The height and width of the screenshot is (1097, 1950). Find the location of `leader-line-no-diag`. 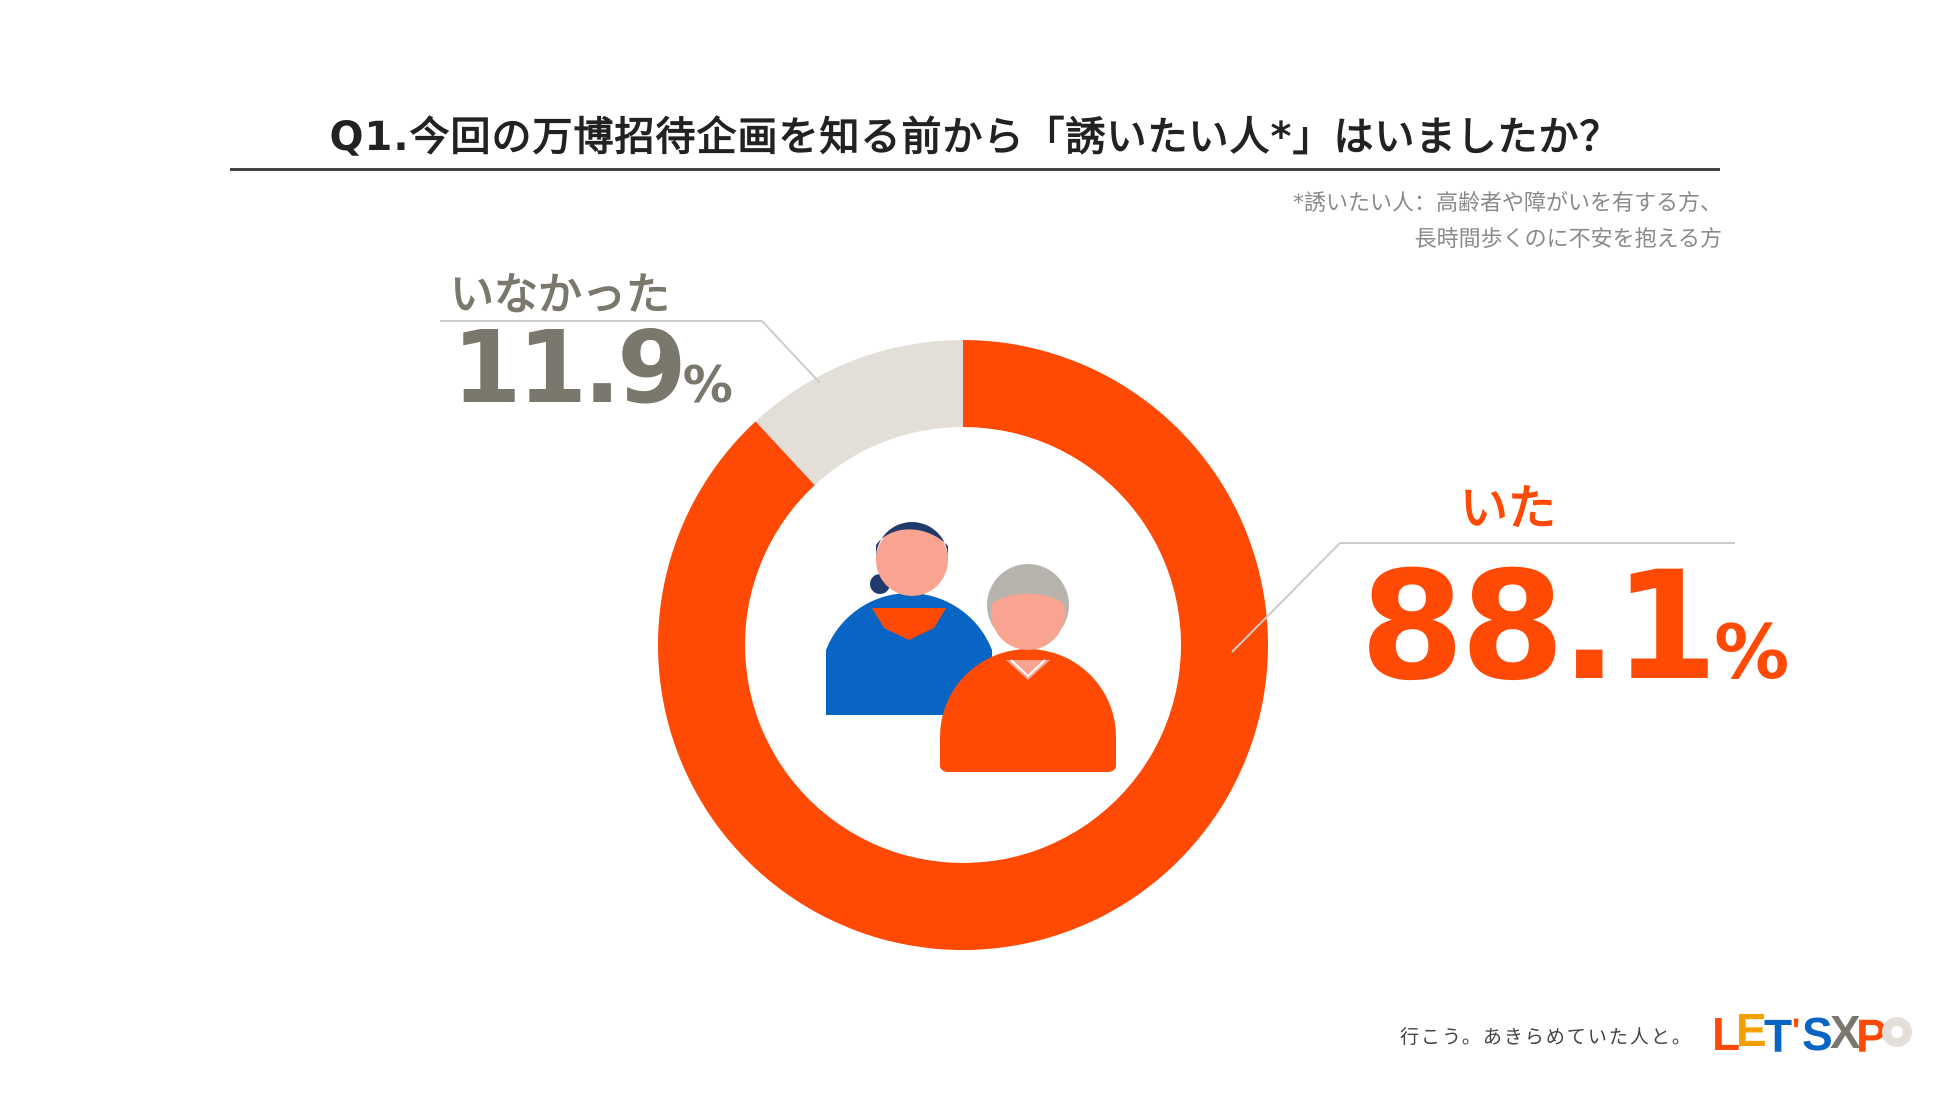

leader-line-no-diag is located at coordinates (791, 352).